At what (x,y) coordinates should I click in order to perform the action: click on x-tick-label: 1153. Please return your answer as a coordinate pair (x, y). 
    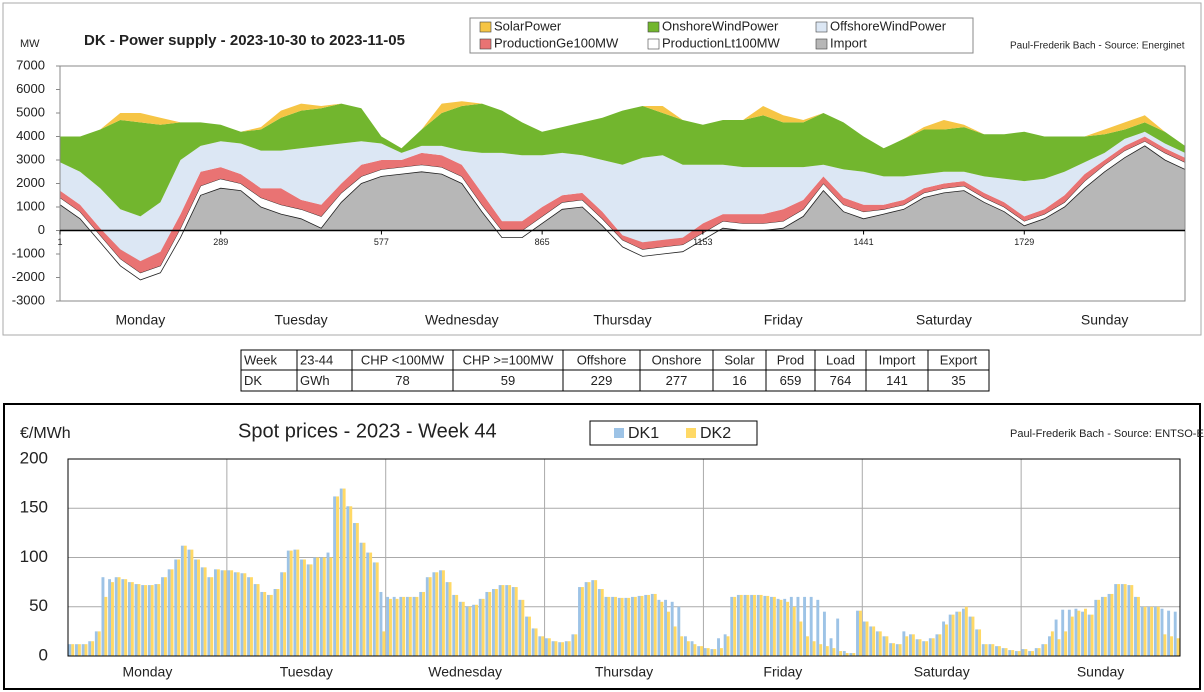
    Looking at the image, I should click on (702, 242).